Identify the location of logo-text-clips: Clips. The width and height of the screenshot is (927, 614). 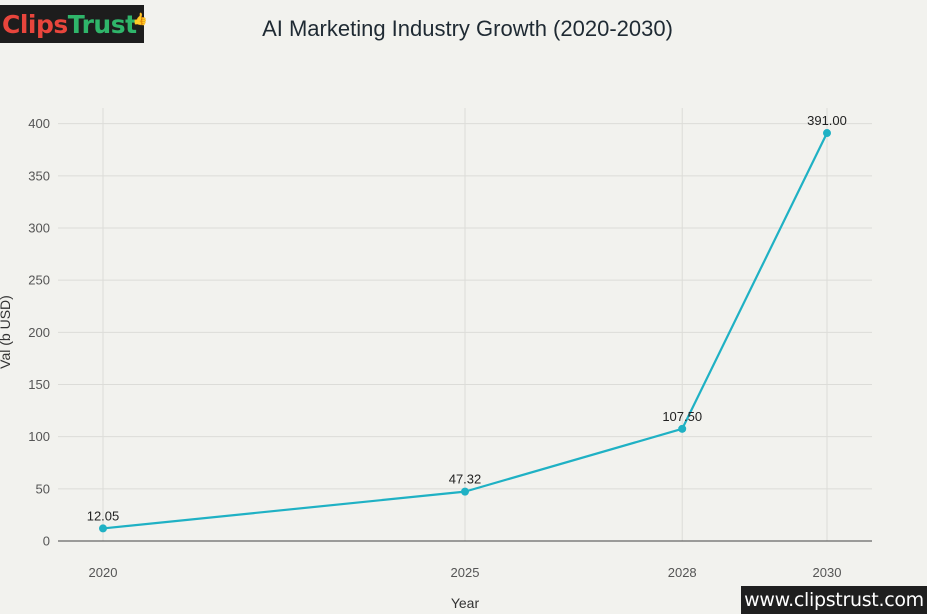
(35, 24).